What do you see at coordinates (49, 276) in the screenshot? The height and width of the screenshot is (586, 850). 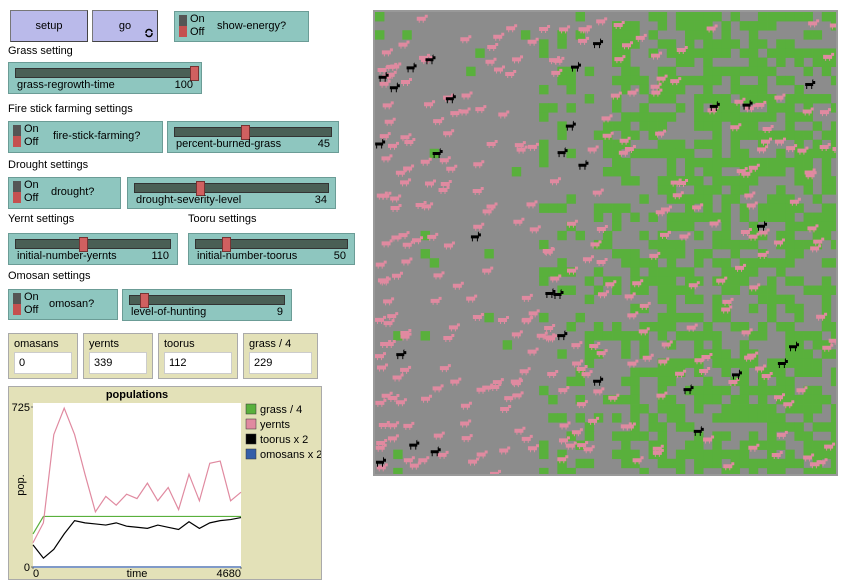 I see `section-label: Omosan settings` at bounding box center [49, 276].